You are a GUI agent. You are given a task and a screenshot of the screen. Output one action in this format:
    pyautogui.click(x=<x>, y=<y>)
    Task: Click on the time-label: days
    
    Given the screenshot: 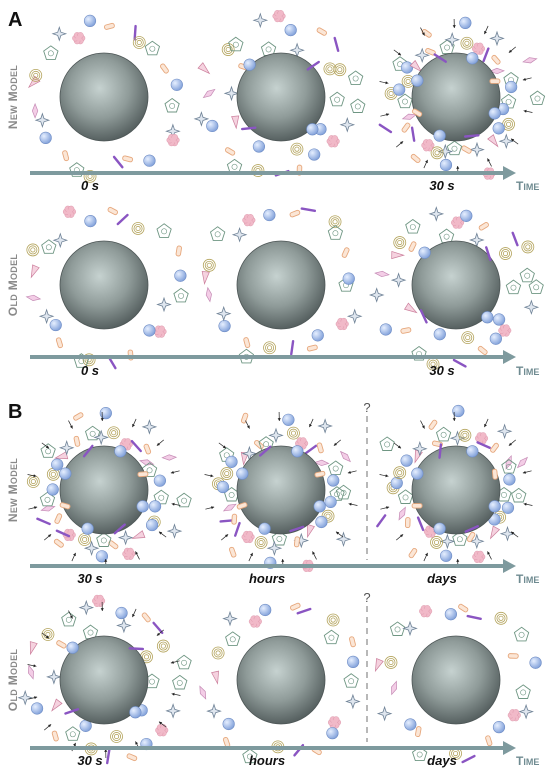 What is the action you would take?
    pyautogui.click(x=442, y=760)
    